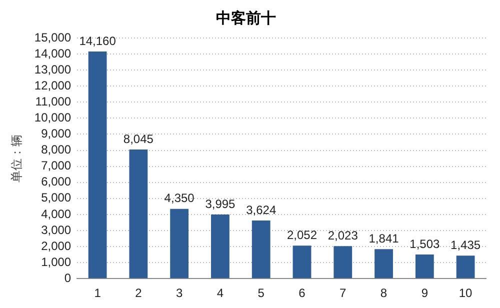  I want to click on data-label: 4,350, so click(179, 198).